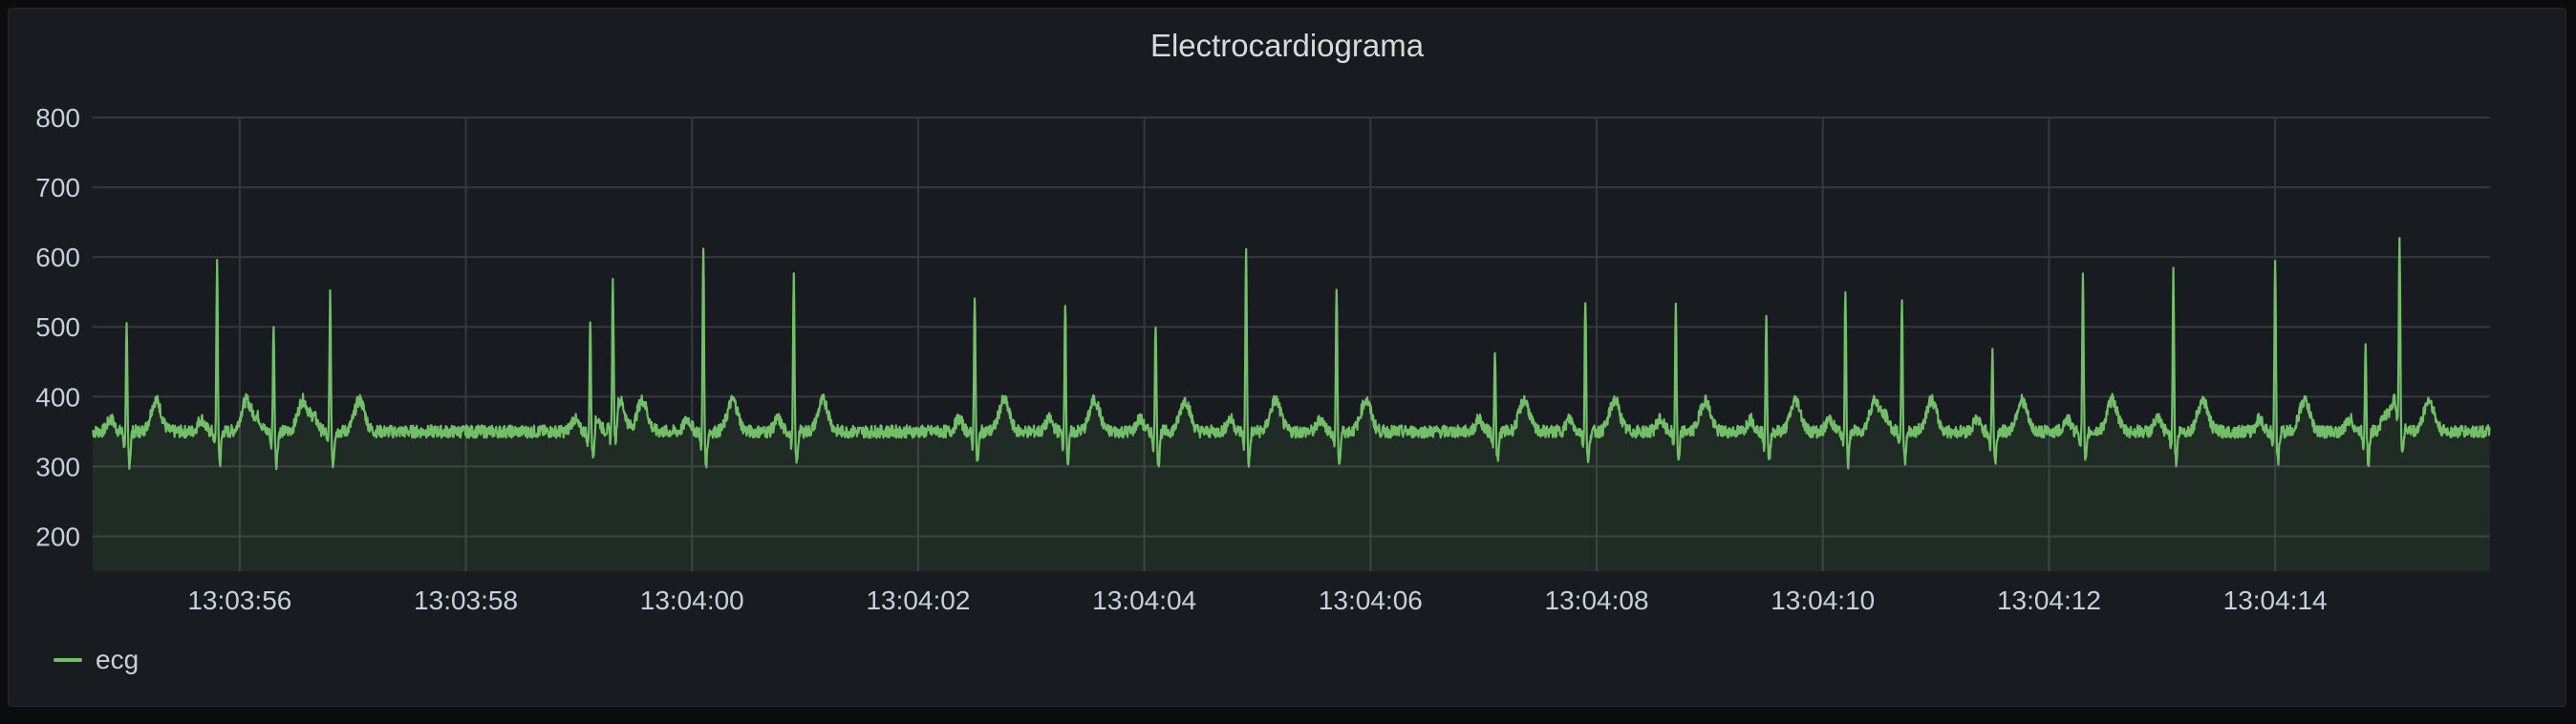 The height and width of the screenshot is (724, 2576). I want to click on legend-swatch, so click(68, 660).